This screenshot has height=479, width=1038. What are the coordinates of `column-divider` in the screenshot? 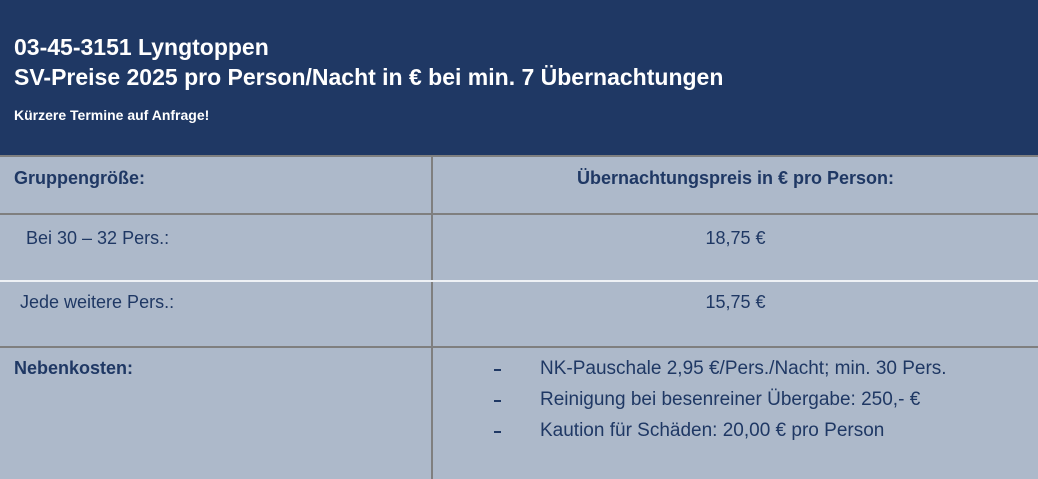 It's located at (432, 317).